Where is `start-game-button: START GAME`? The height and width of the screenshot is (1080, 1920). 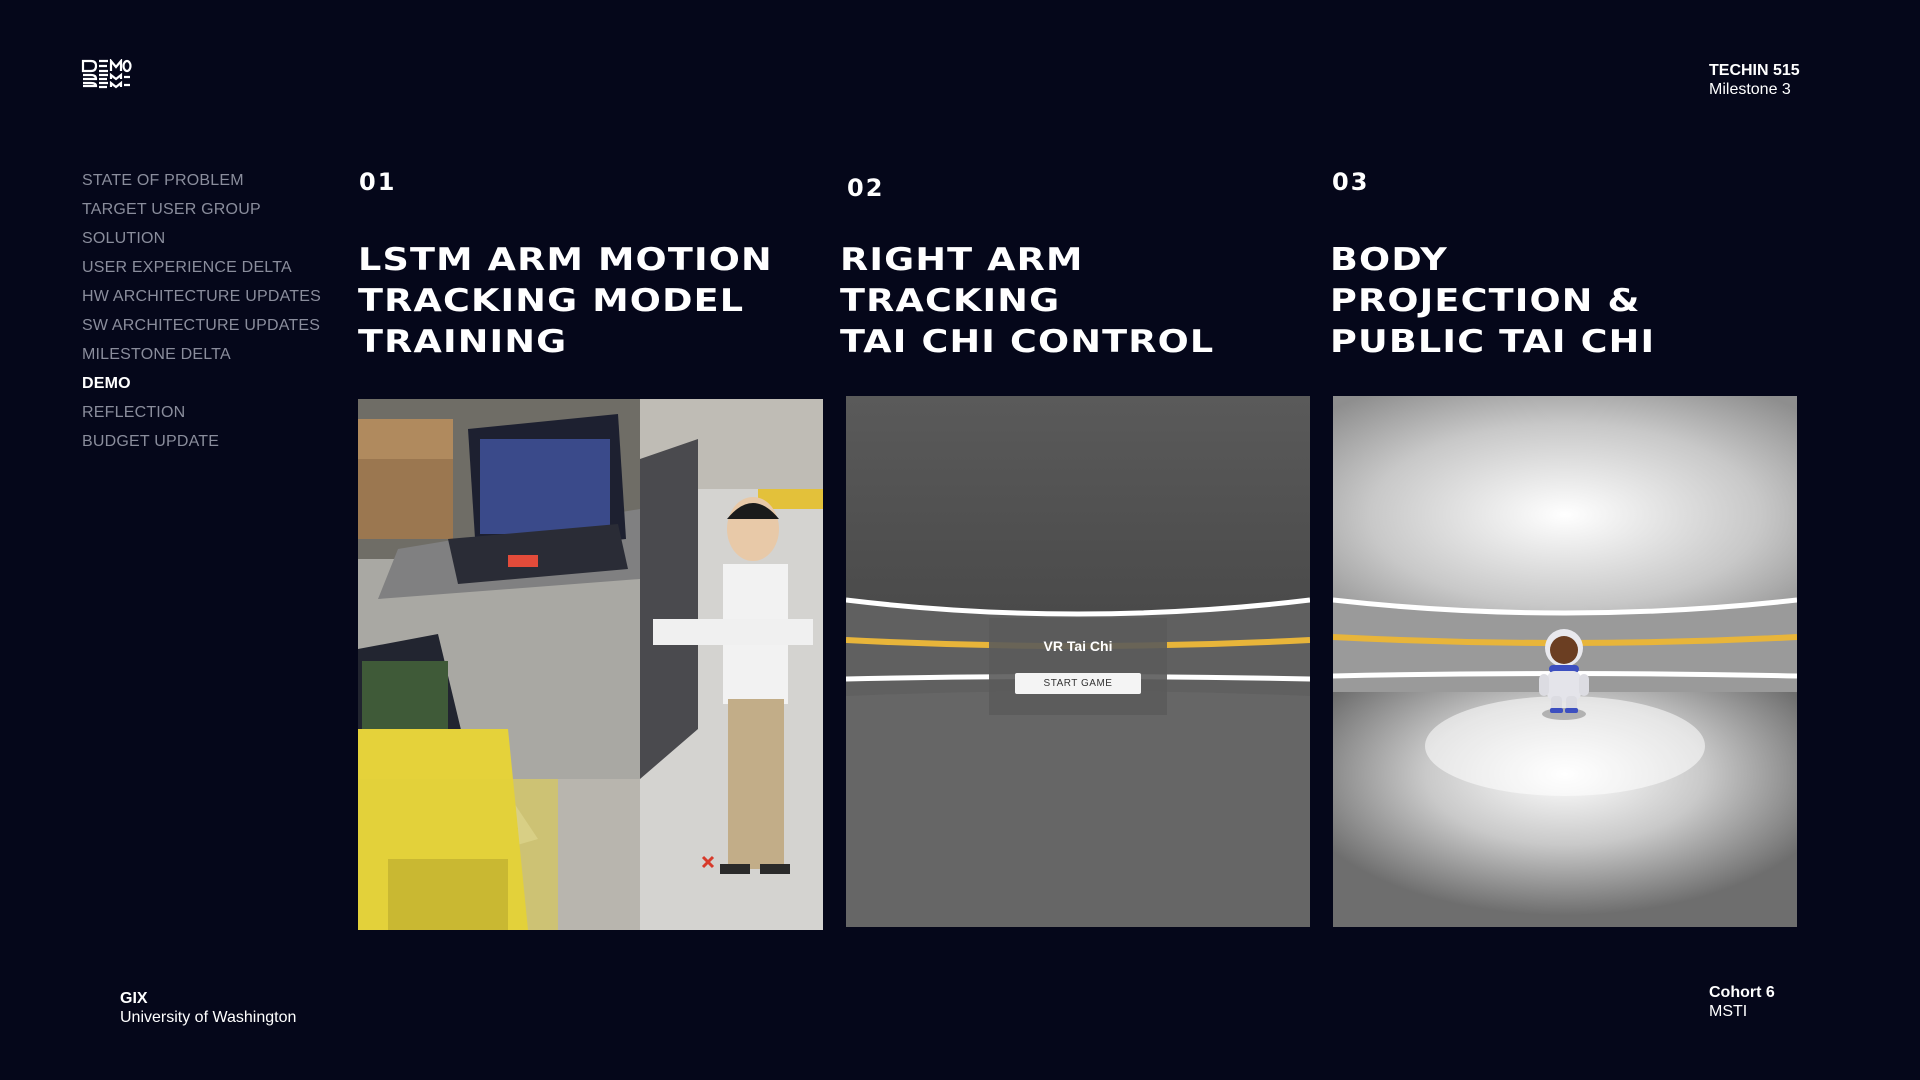 start-game-button: START GAME is located at coordinates (1078, 683).